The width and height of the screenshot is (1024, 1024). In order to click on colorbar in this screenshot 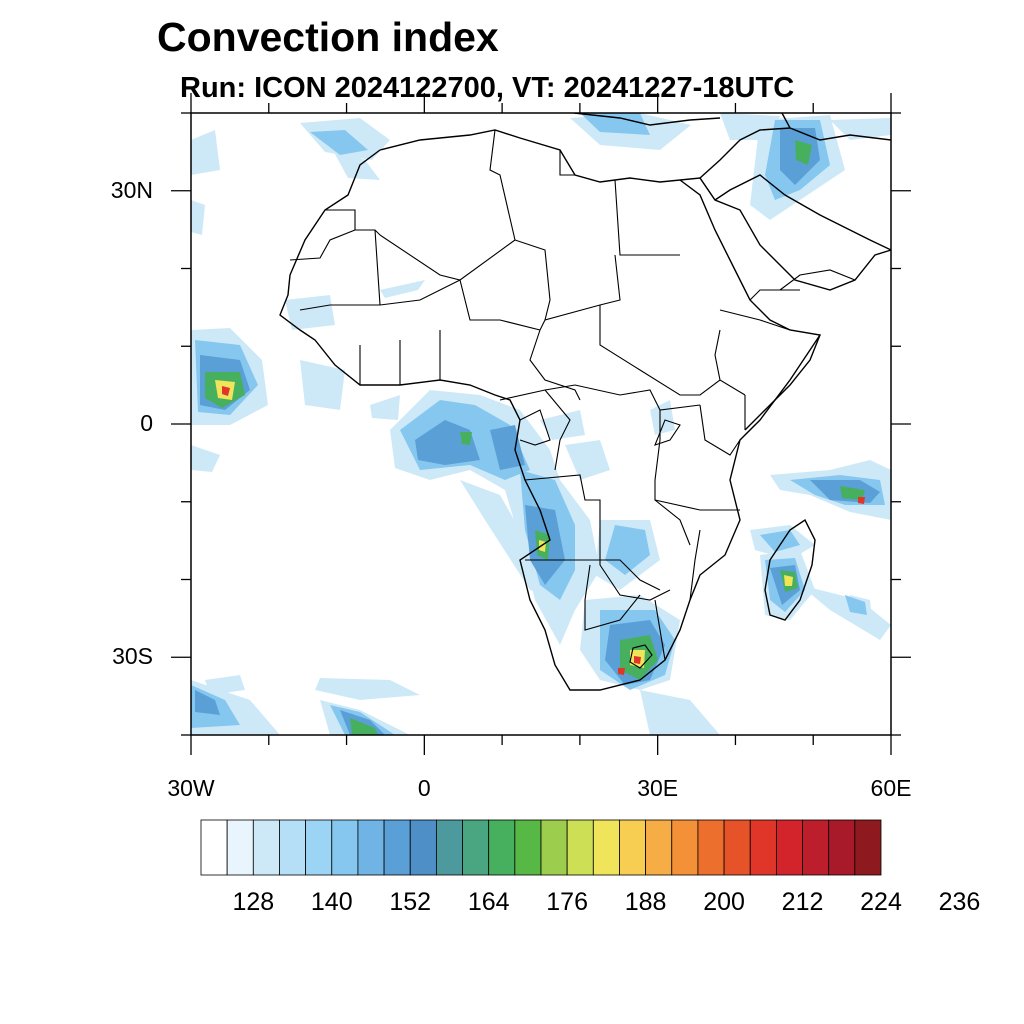, I will do `click(541, 847)`.